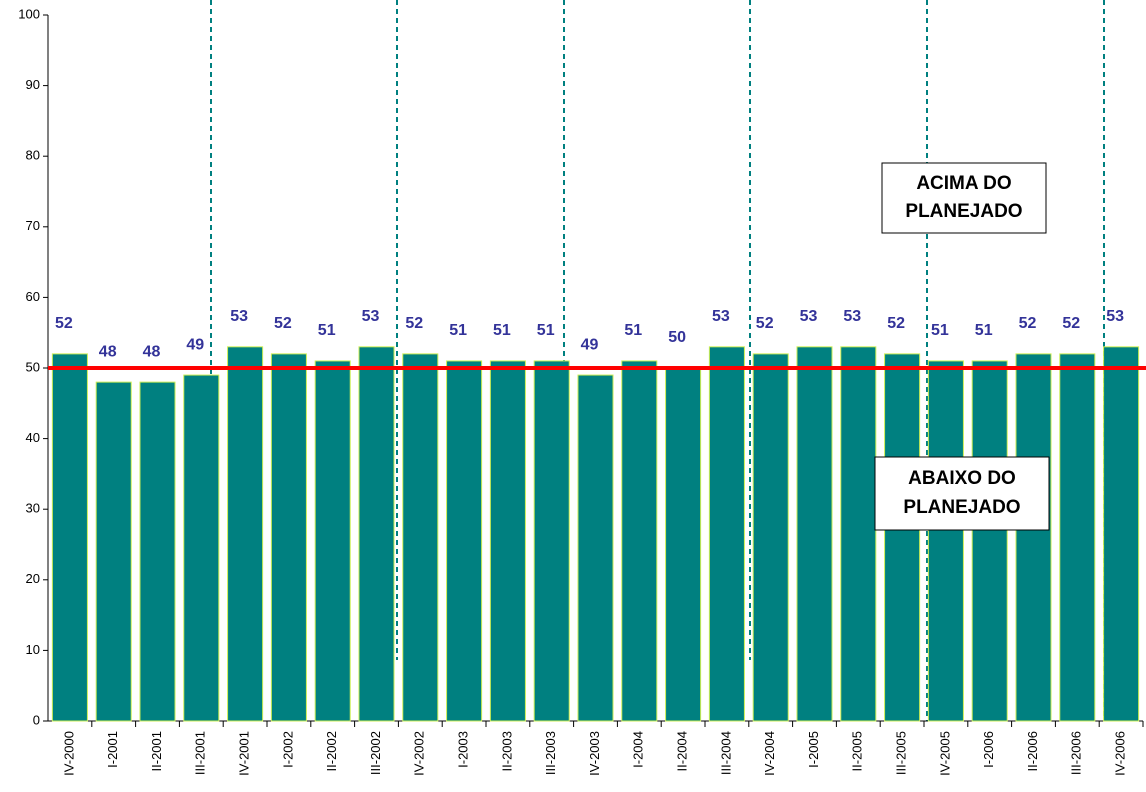 The width and height of the screenshot is (1146, 792). I want to click on y-tick-label: 0, so click(36, 719).